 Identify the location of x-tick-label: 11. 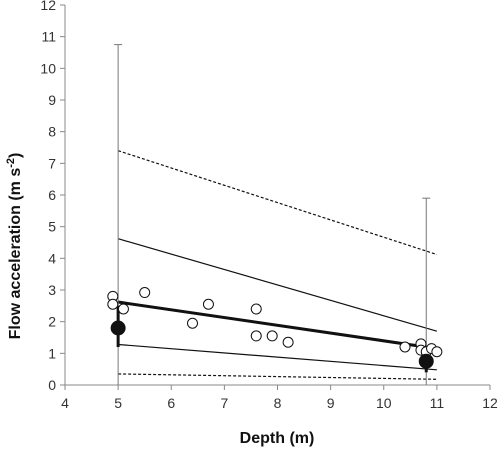
(437, 403).